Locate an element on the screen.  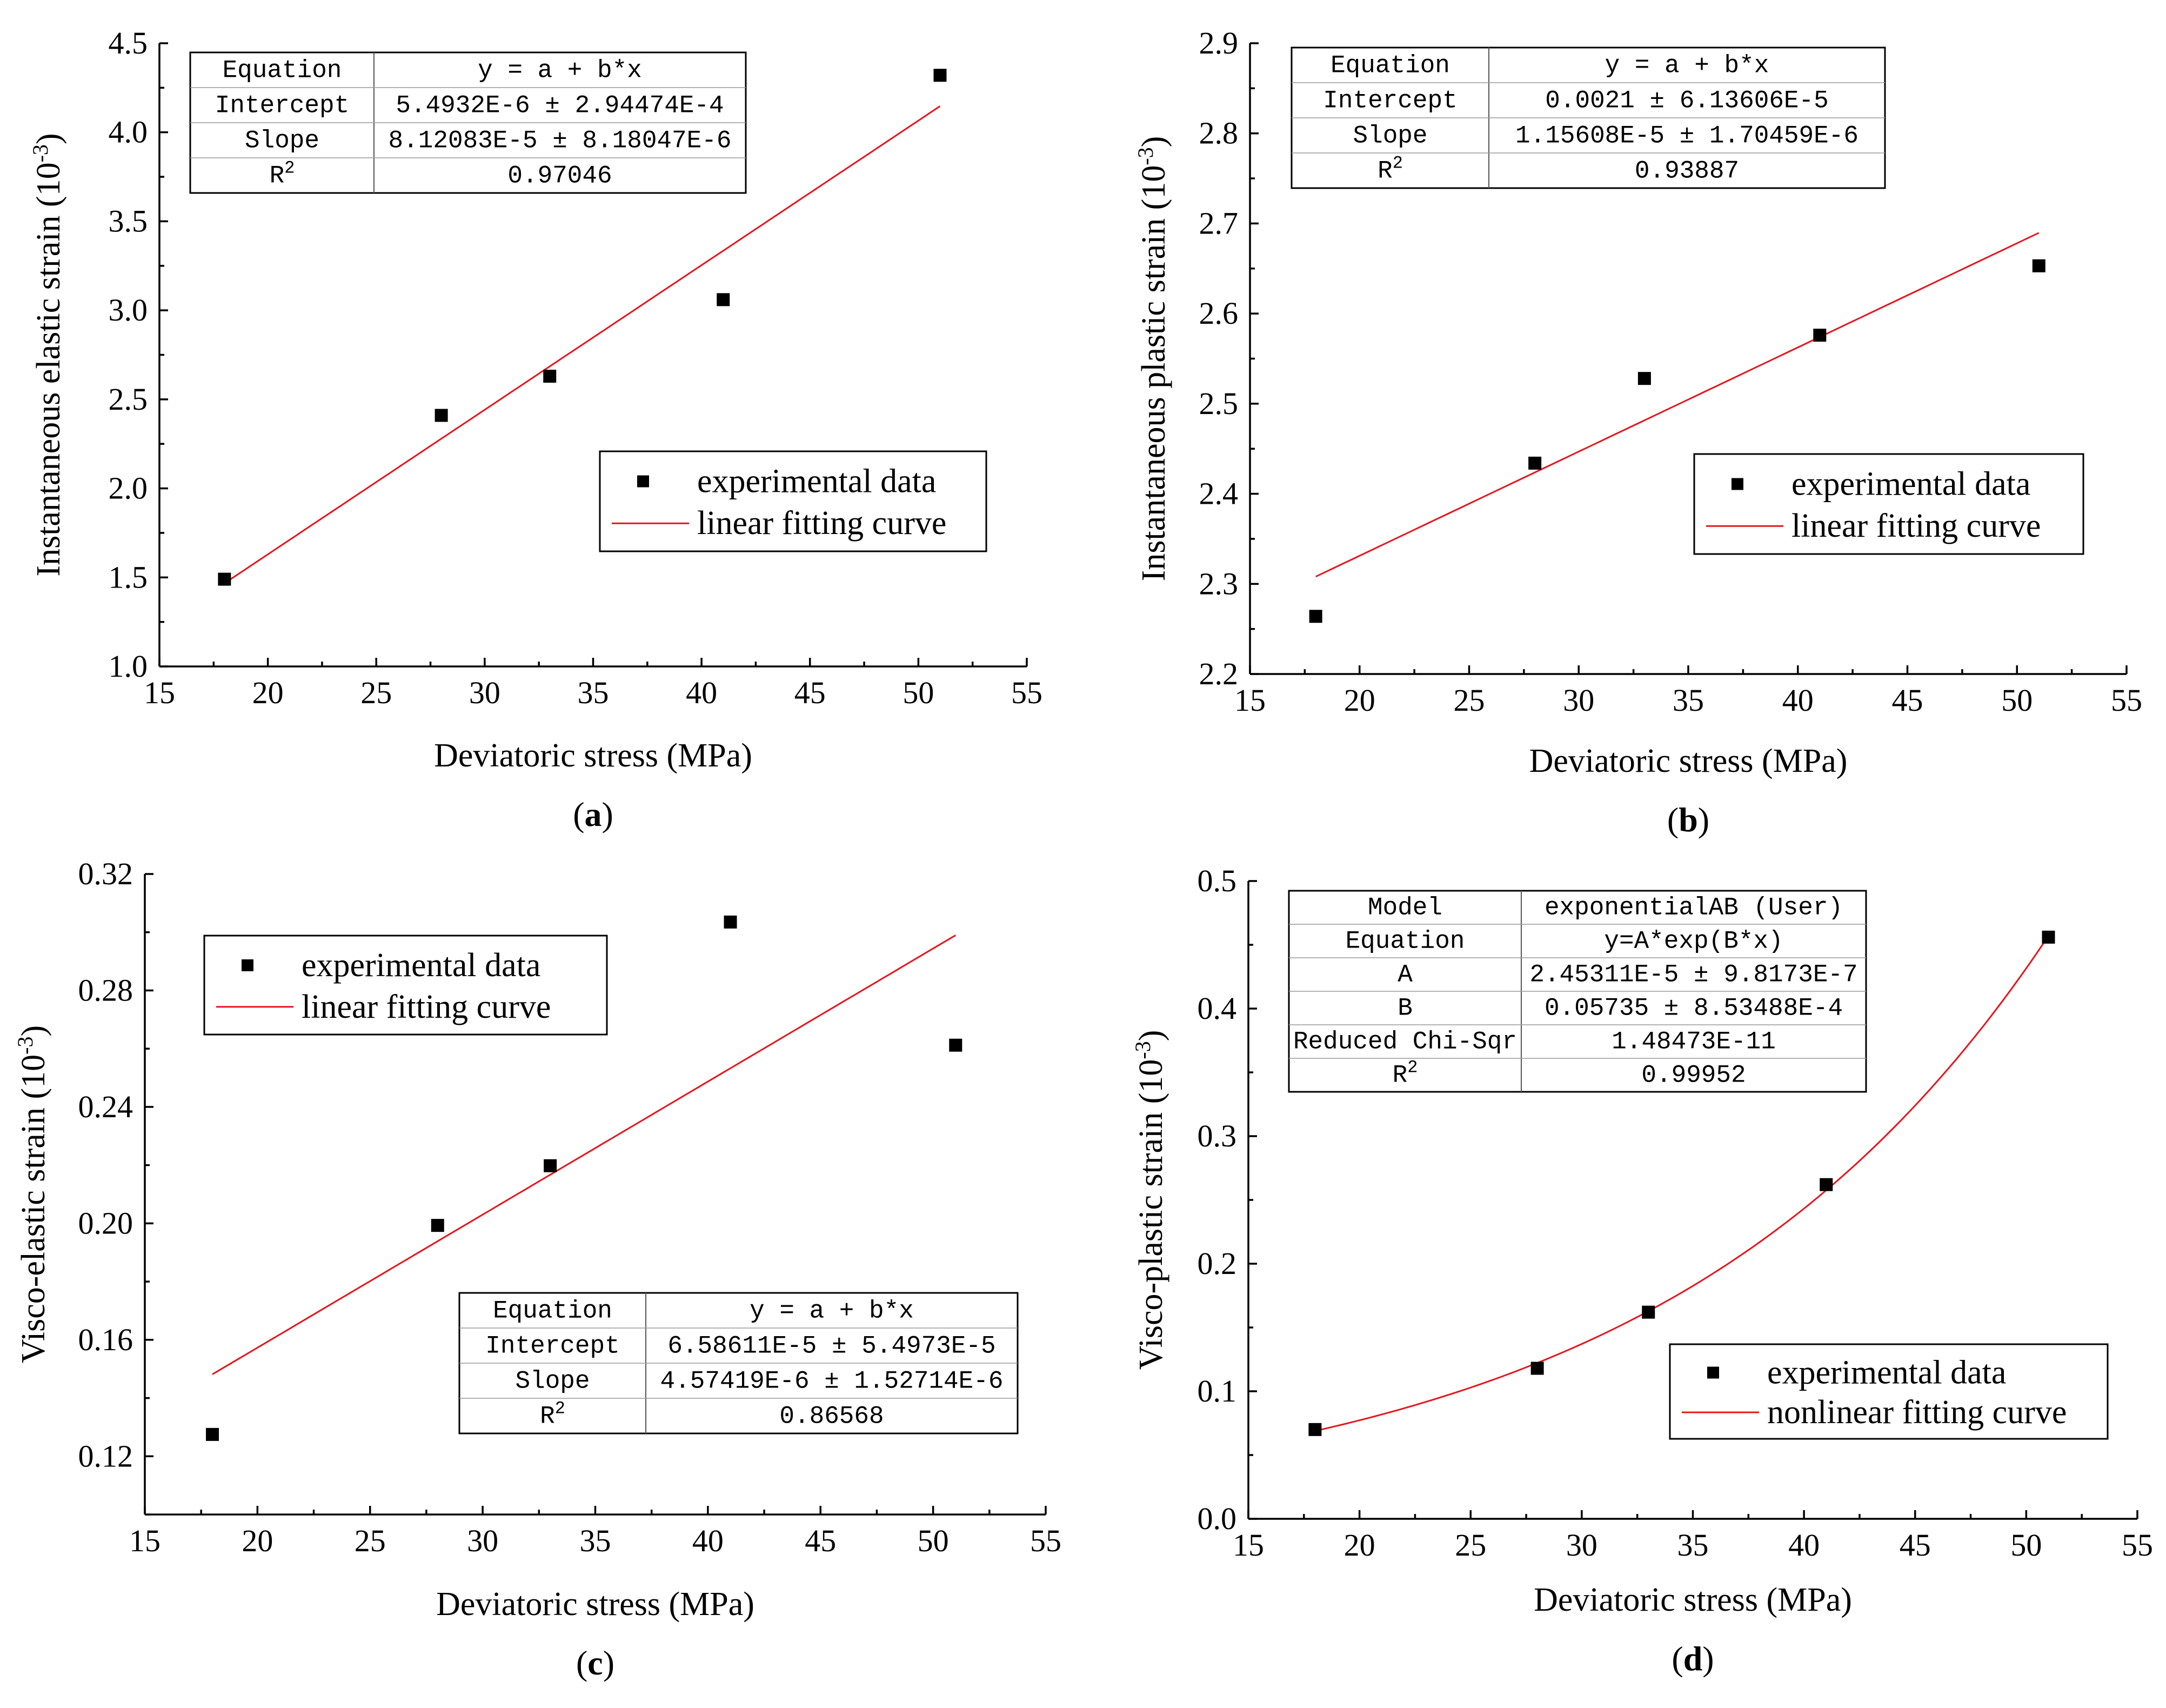
stats-row-value: 1.48473E-11 is located at coordinates (1694, 1042).